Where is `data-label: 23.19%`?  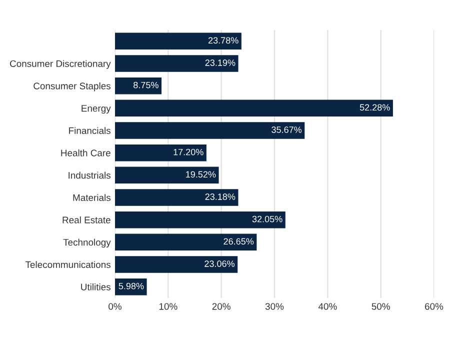 data-label: 23.19% is located at coordinates (220, 63).